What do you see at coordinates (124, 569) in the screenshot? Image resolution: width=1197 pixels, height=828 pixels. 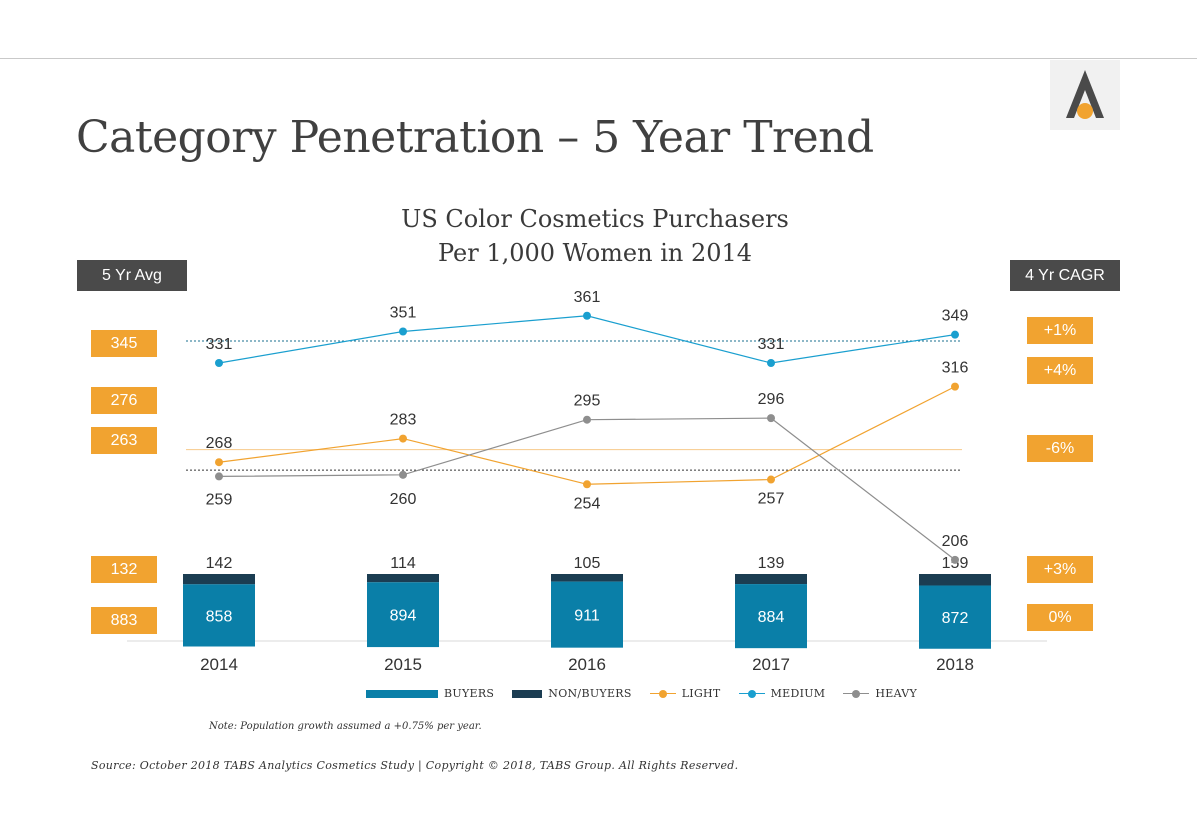 I see `avg-badge-non-buyers: 132` at bounding box center [124, 569].